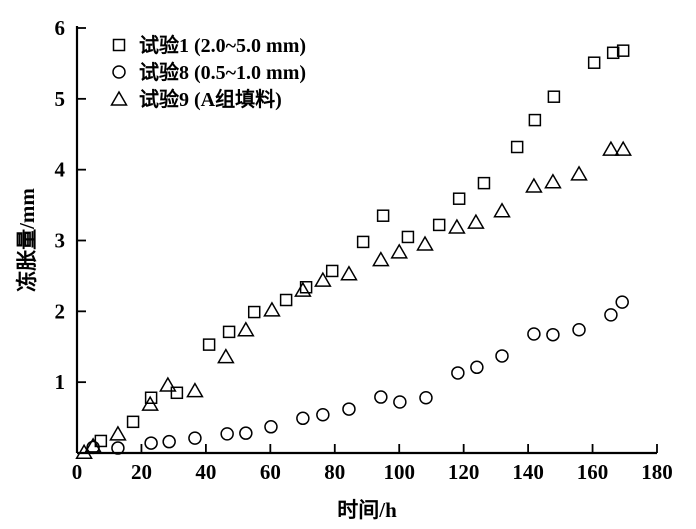 The image size is (696, 529). What do you see at coordinates (77, 472) in the screenshot?
I see `x-tick-label: 0` at bounding box center [77, 472].